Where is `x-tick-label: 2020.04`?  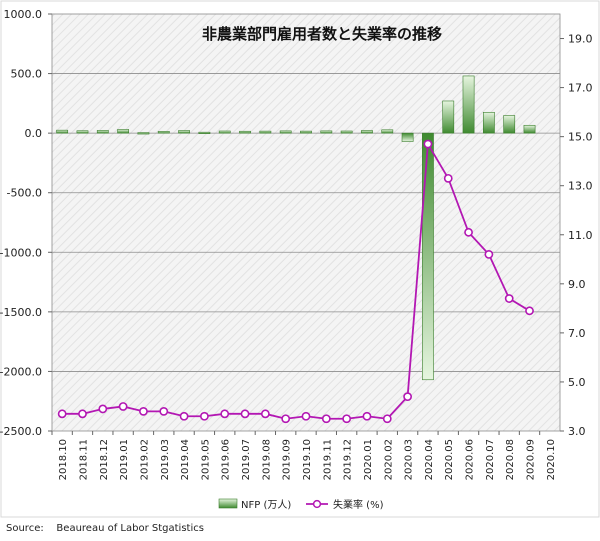
x-tick-label: 2020.04 is located at coordinates (429, 459).